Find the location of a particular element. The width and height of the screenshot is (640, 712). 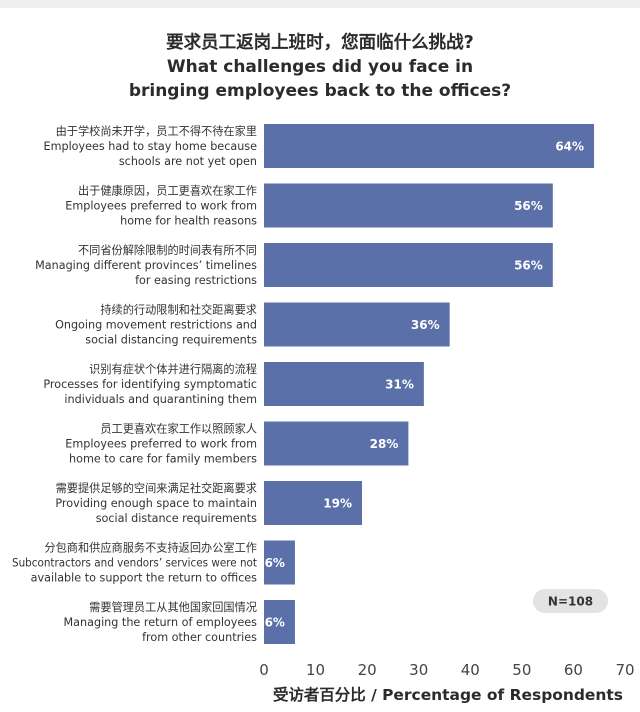

category-label-1-line-3: schools are not yet open is located at coordinates (188, 161).